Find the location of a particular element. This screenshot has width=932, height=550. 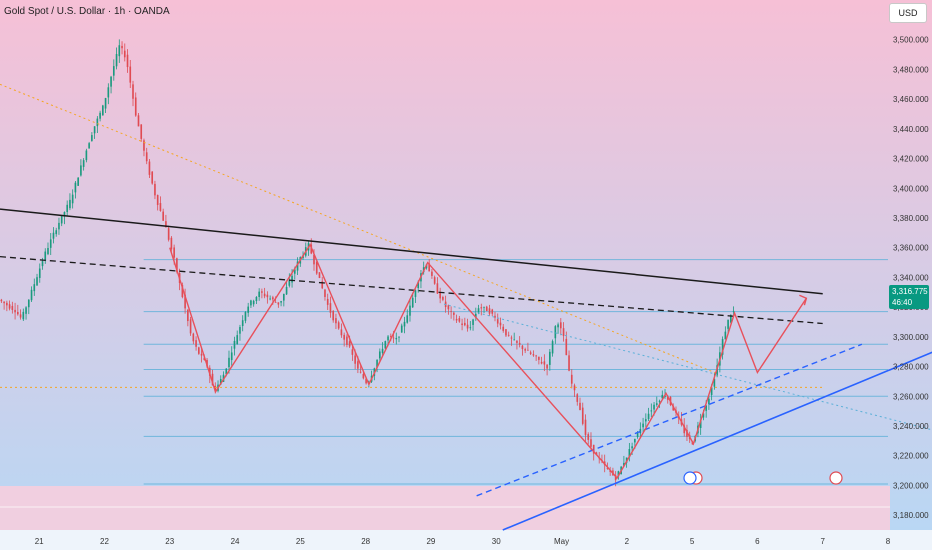

x-tick-label: 6 is located at coordinates (757, 541).